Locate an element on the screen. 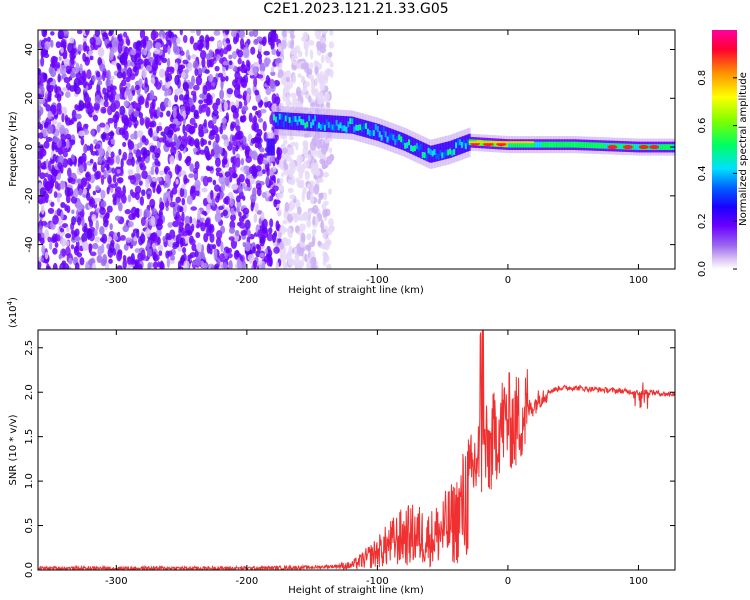 Image resolution: width=750 pixels, height=600 pixels. x-tick-label: -200 is located at coordinates (247, 581).